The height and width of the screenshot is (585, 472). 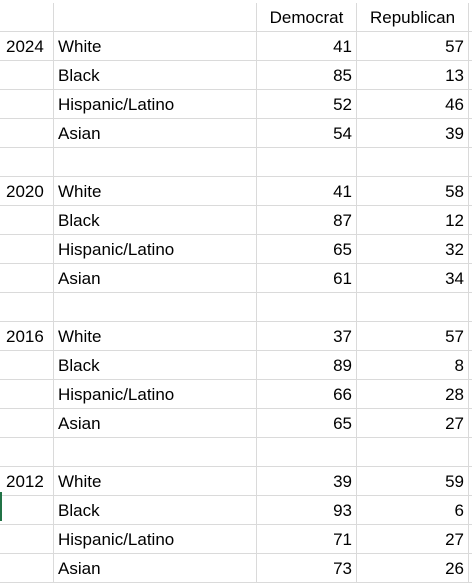 What do you see at coordinates (307, 539) in the screenshot?
I see `cell-democrat: 71` at bounding box center [307, 539].